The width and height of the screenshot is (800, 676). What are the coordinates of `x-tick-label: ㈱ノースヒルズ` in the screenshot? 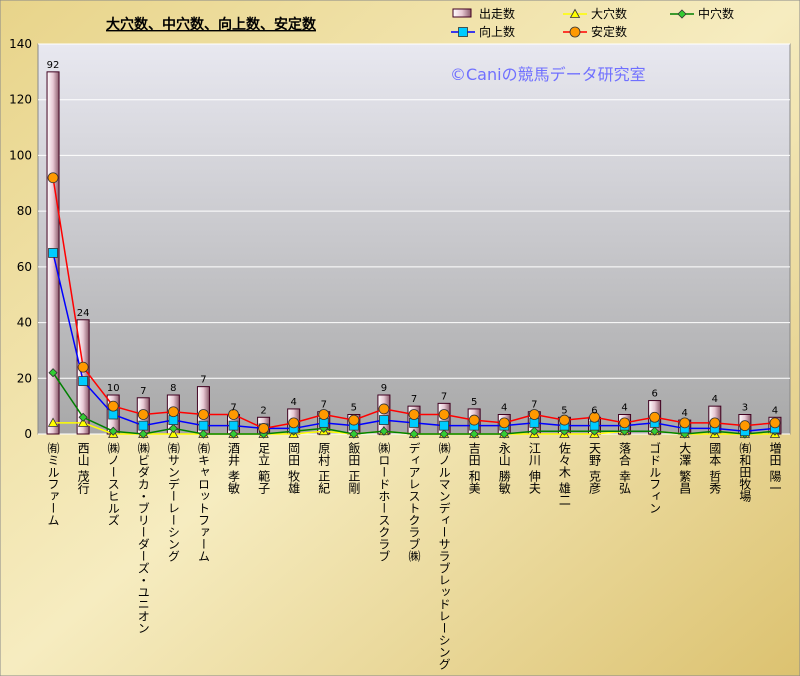 It's located at (113, 484).